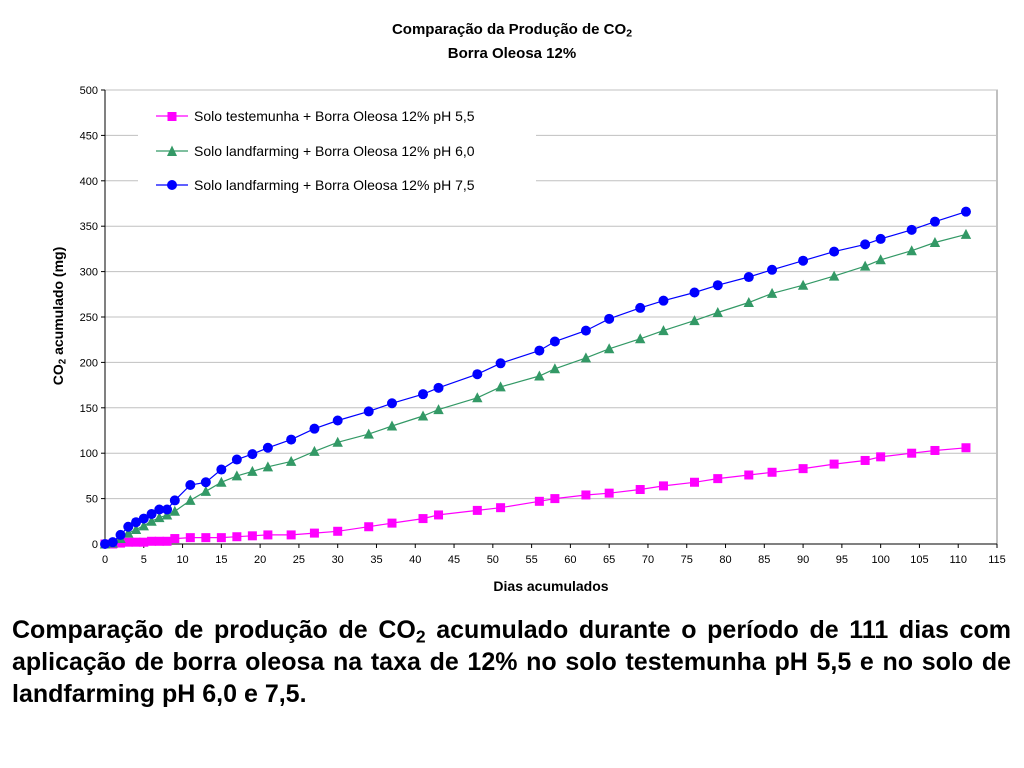  What do you see at coordinates (144, 560) in the screenshot?
I see `x-tick-label: 5` at bounding box center [144, 560].